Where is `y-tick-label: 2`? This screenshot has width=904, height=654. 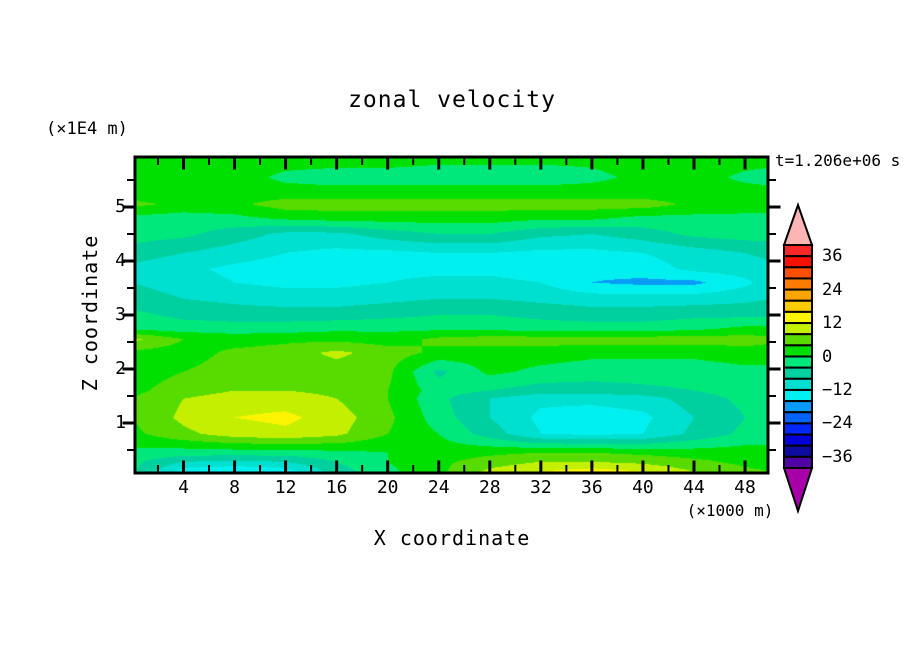 y-tick-label: 2 is located at coordinates (120, 368).